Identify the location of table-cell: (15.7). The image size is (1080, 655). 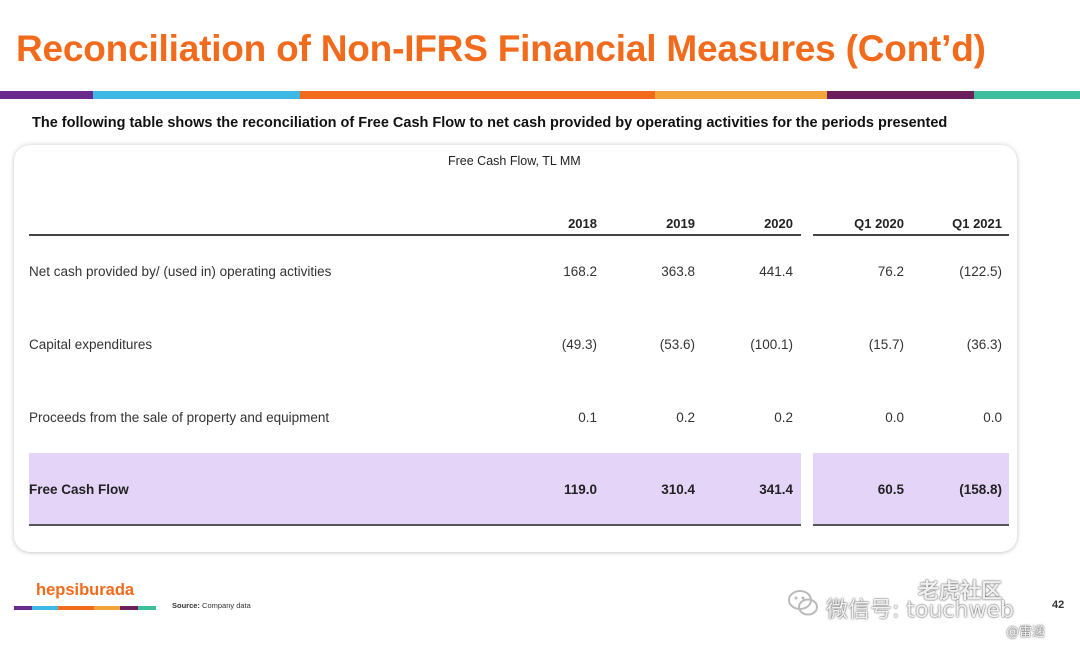
(886, 344).